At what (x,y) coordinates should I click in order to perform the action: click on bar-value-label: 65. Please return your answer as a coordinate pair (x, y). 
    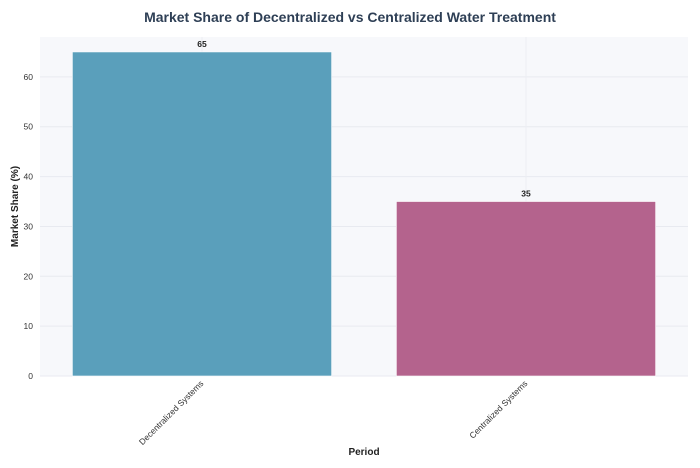
    Looking at the image, I should click on (202, 44).